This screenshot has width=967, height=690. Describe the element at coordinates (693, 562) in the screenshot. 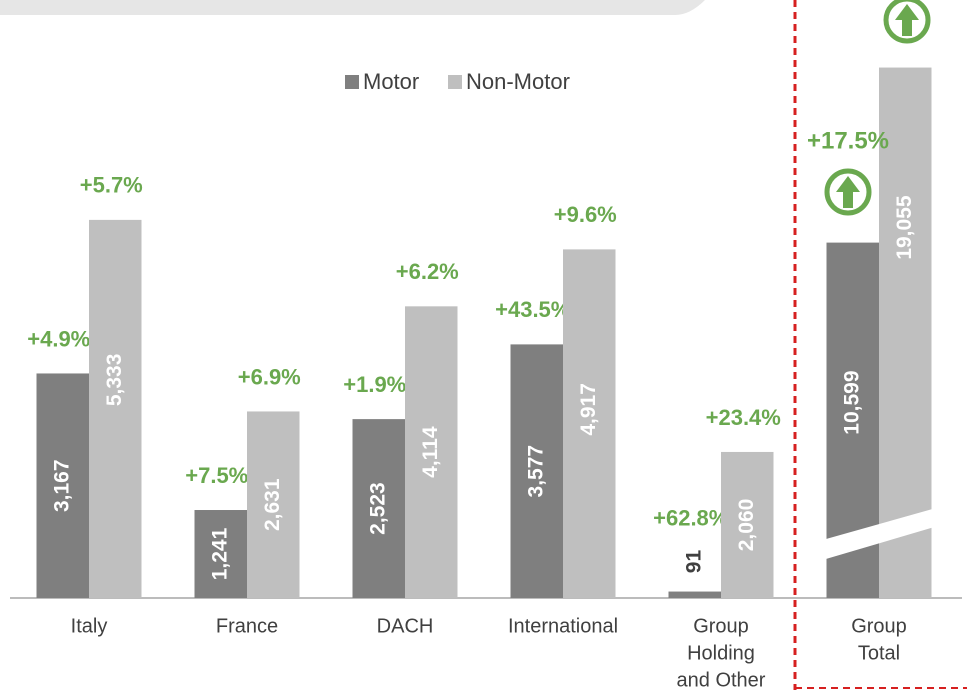

I see `value-label: 91` at that location.